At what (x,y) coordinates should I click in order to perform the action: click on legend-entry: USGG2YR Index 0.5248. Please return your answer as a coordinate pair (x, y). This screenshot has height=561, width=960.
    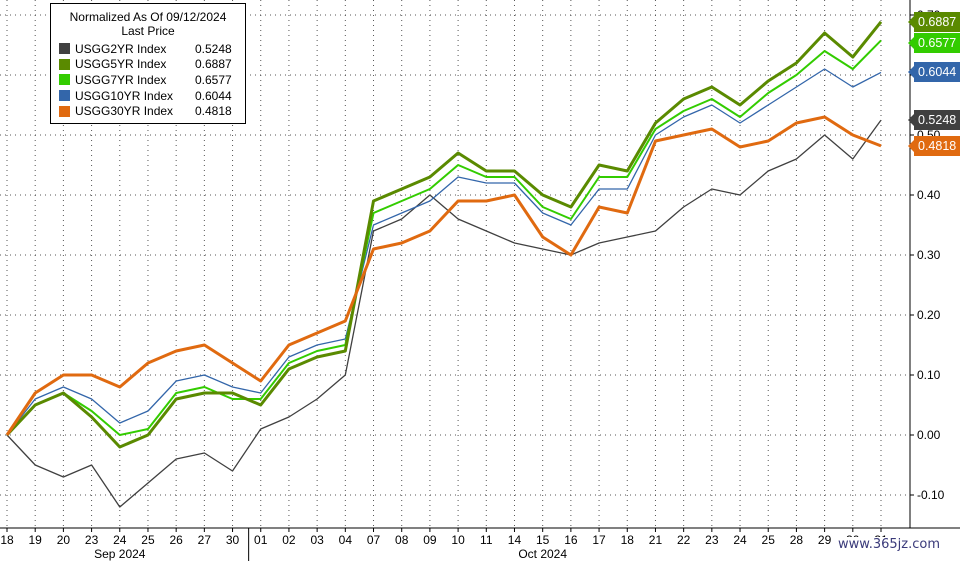
    Looking at the image, I should click on (148, 49).